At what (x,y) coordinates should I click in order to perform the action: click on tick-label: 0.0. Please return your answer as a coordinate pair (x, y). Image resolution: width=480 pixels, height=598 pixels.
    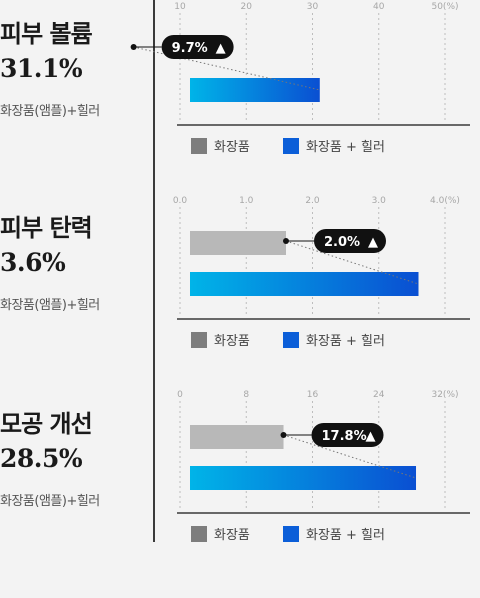
    Looking at the image, I should click on (180, 201).